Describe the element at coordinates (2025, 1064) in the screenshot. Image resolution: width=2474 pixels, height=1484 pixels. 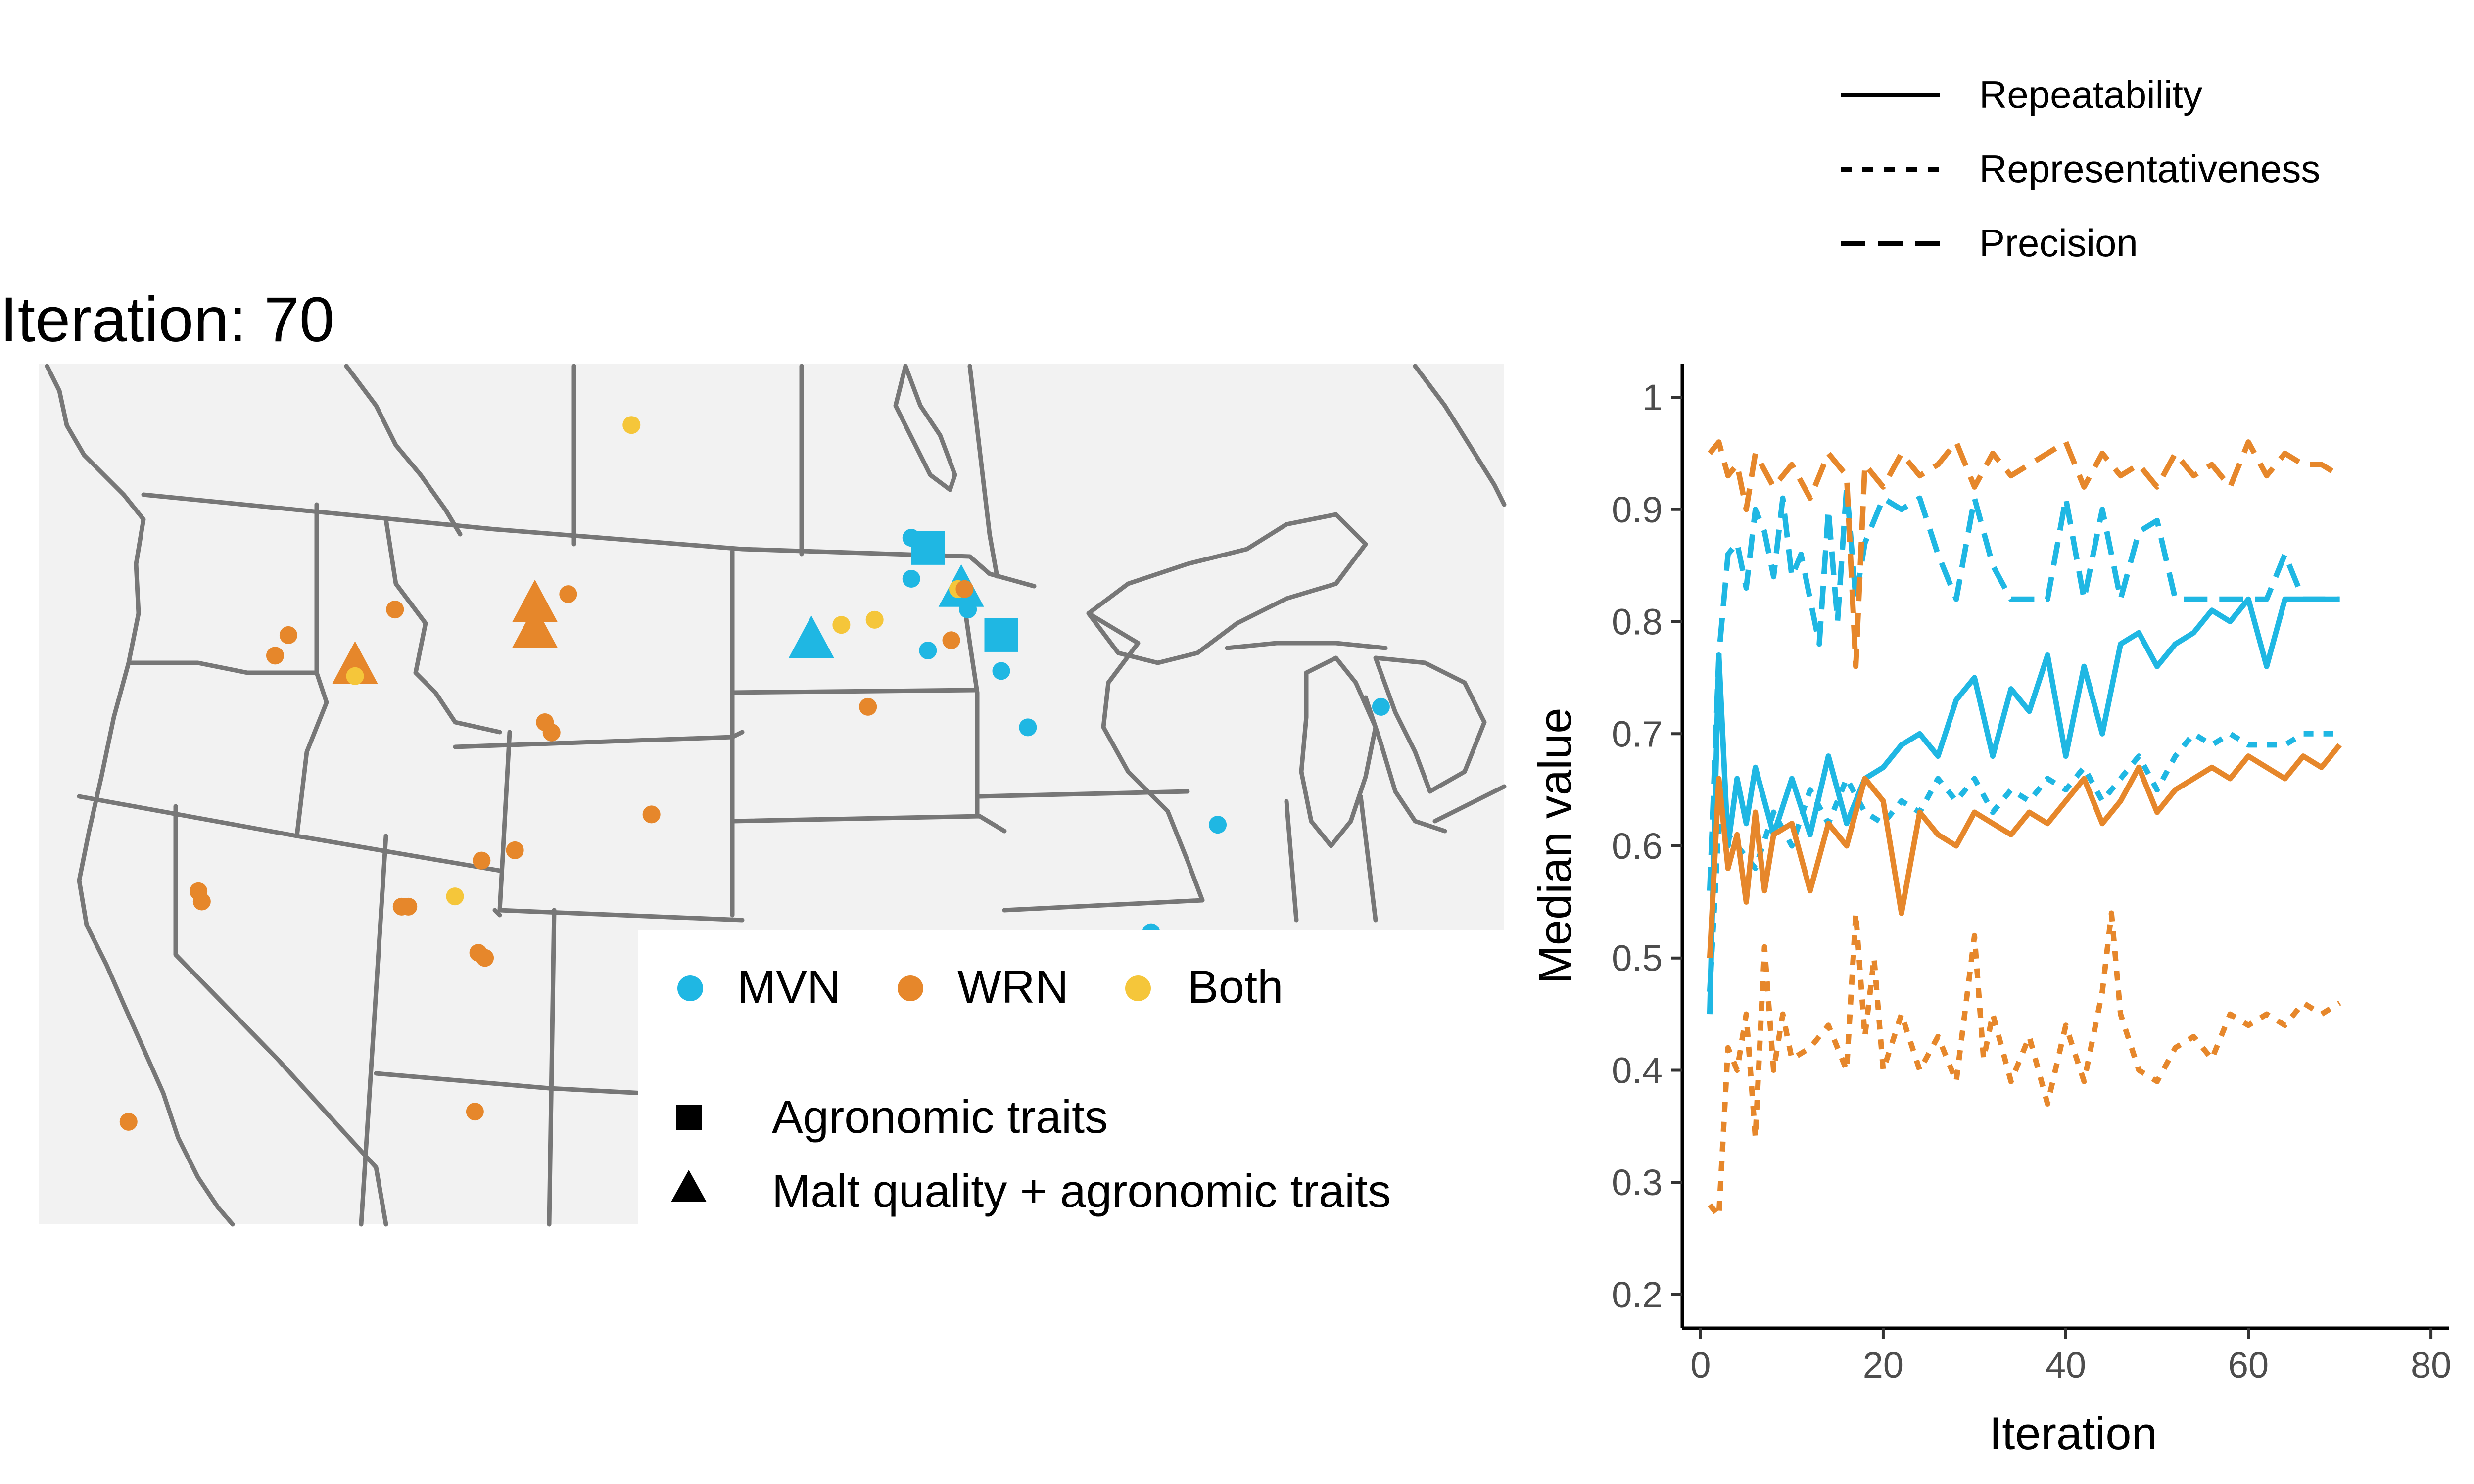
I see `series-wrn-representativeness` at that location.